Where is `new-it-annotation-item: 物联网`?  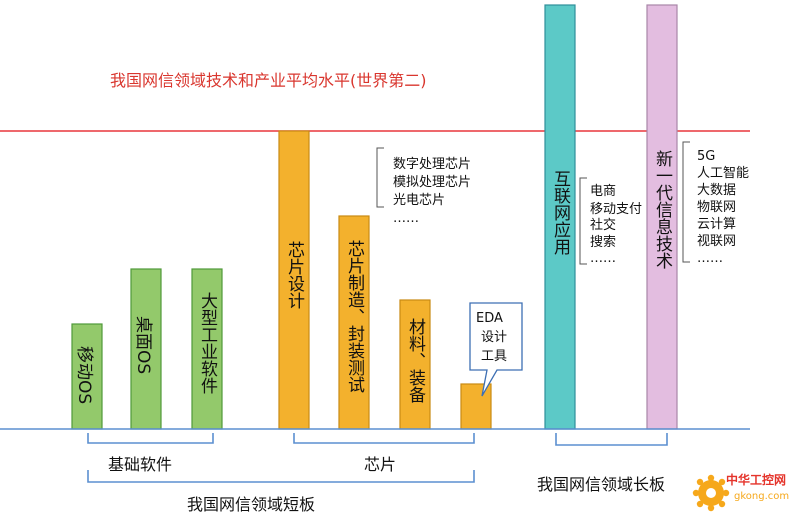 new-it-annotation-item: 物联网 is located at coordinates (716, 207).